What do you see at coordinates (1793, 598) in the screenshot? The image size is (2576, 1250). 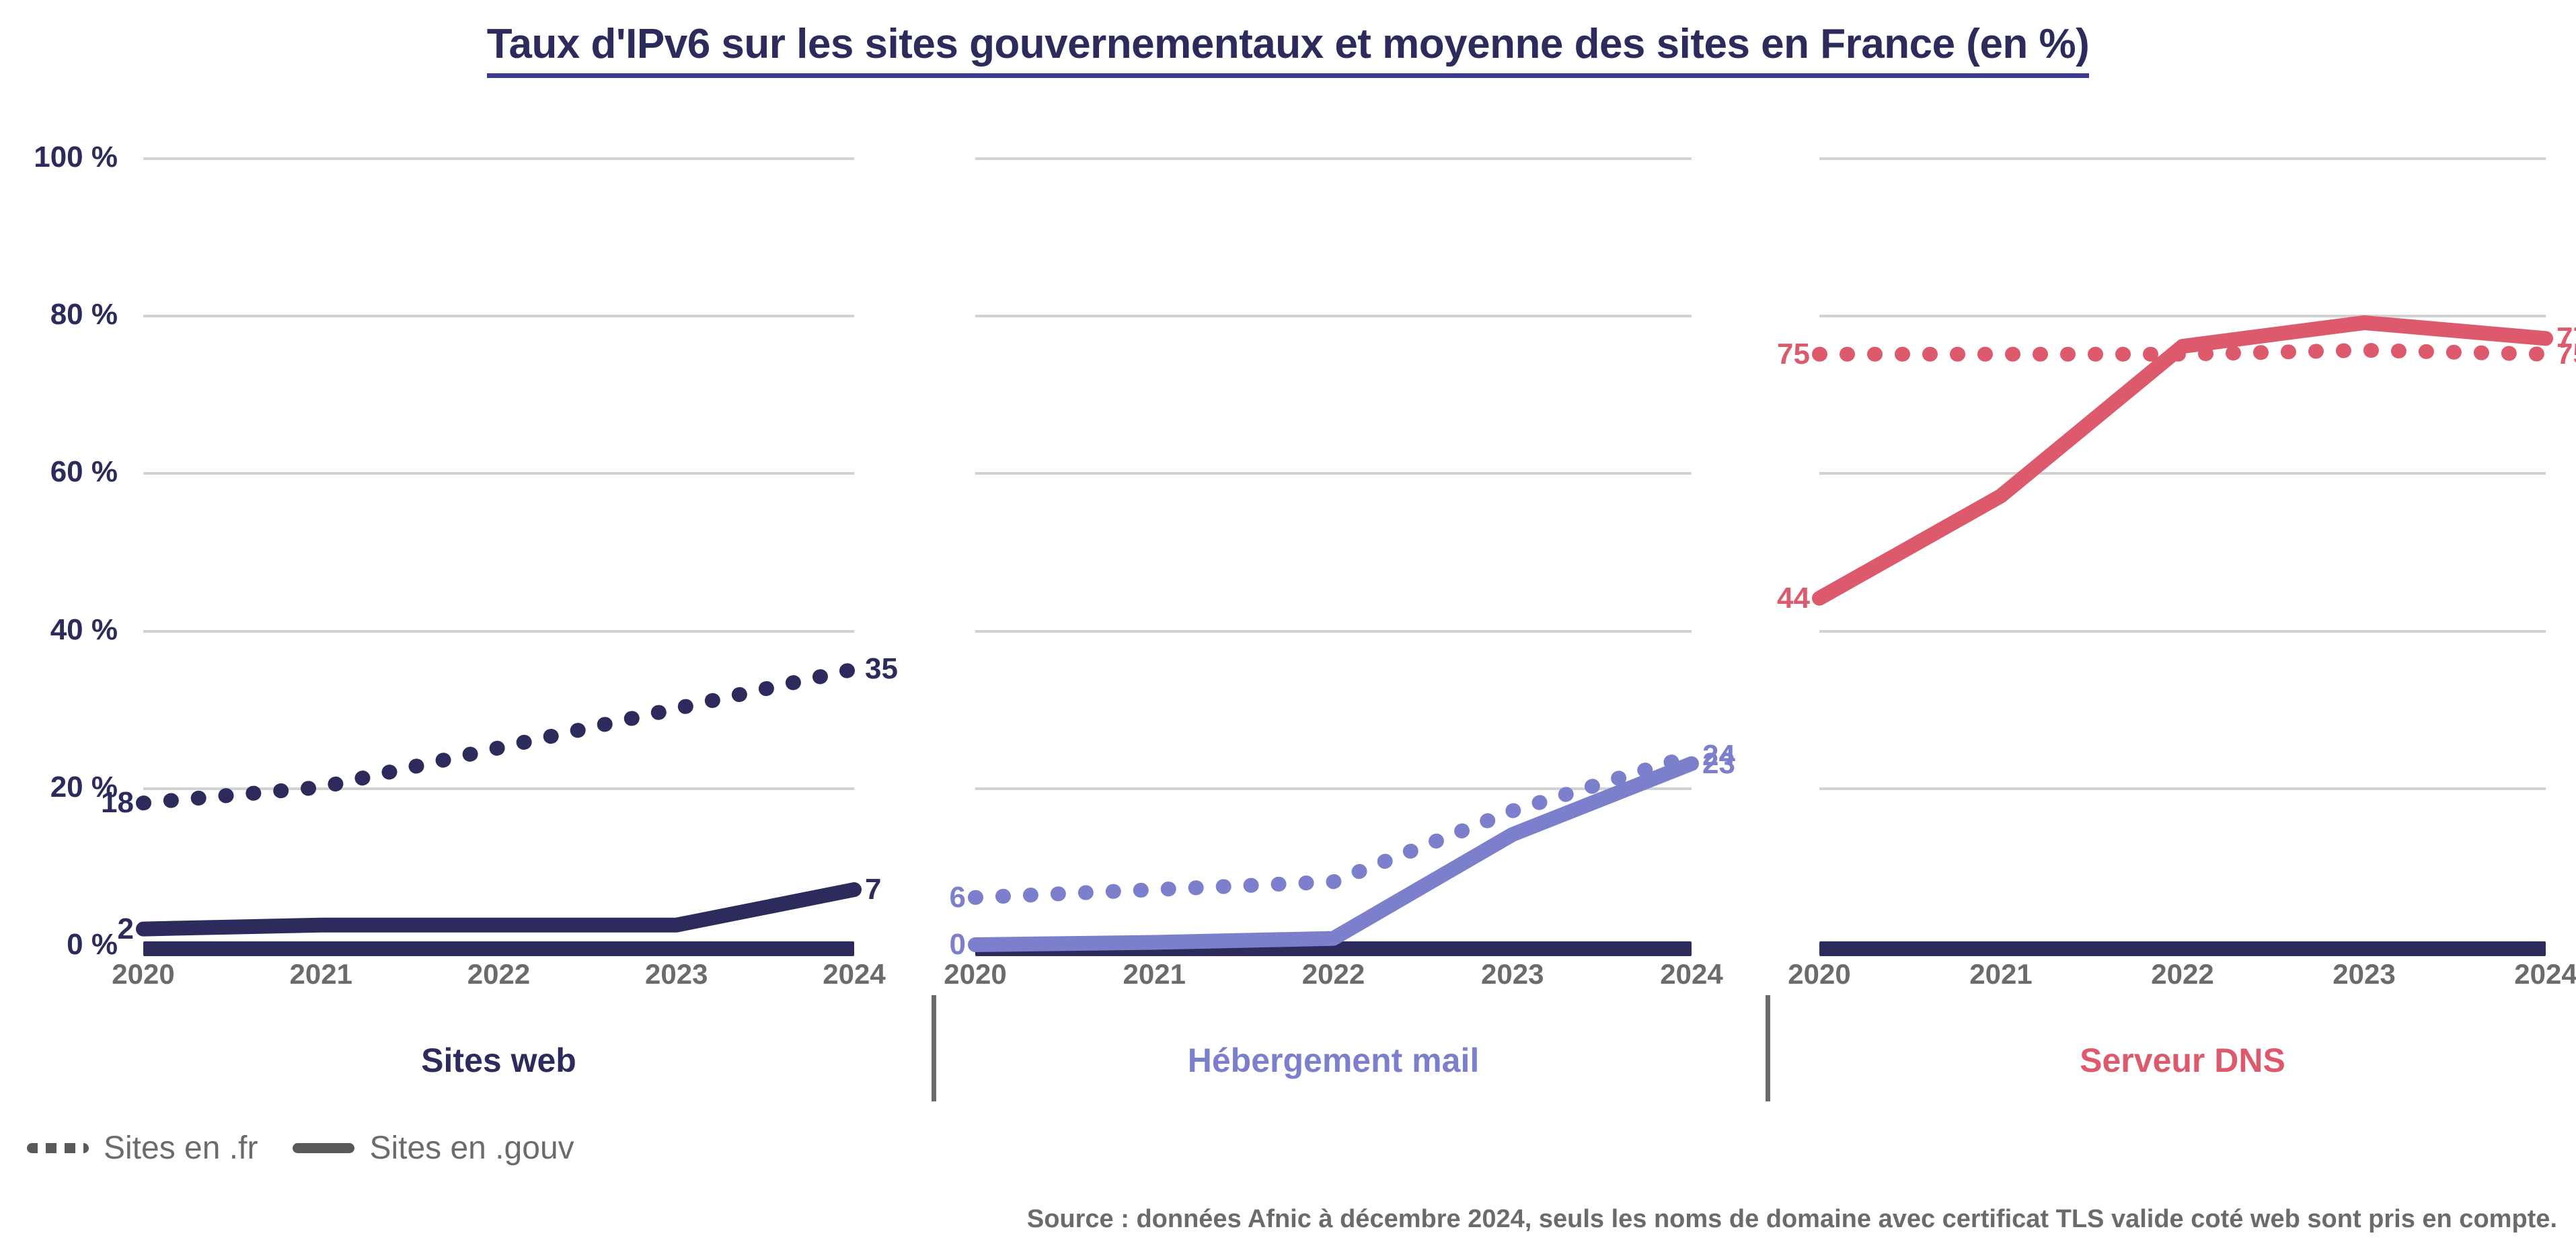 I see `data-point-label: 44` at bounding box center [1793, 598].